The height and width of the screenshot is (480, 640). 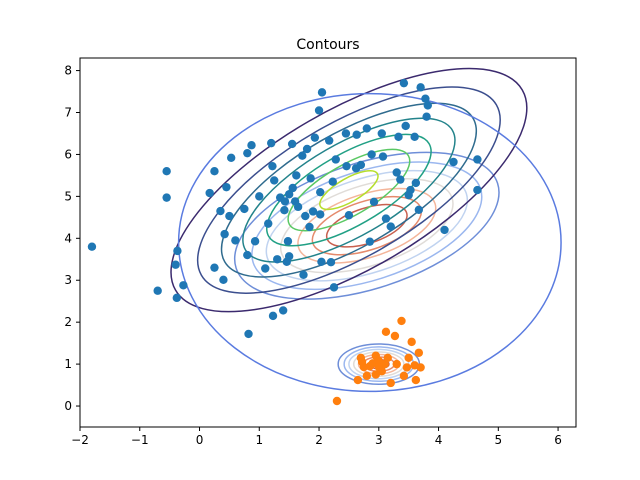 What do you see at coordinates (80, 440) in the screenshot?
I see `x-tick-label: −2` at bounding box center [80, 440].